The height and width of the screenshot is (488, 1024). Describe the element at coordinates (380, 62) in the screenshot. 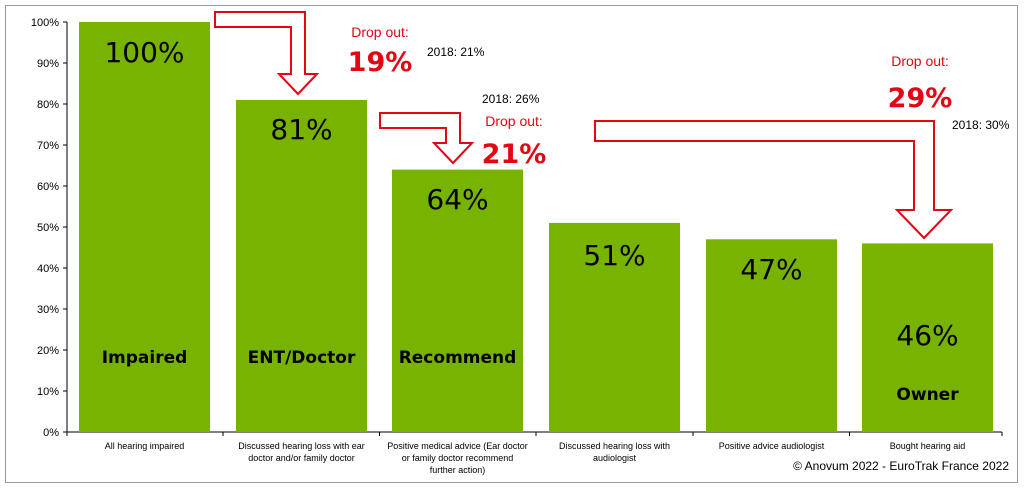

I see `drop-out-value: 19%` at that location.